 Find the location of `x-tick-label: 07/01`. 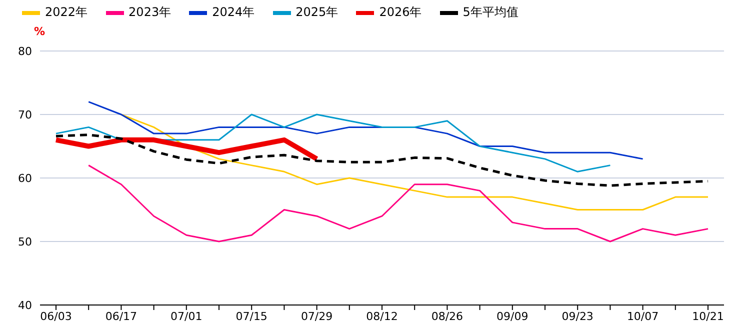

x-tick-label: 07/01 is located at coordinates (186, 316).